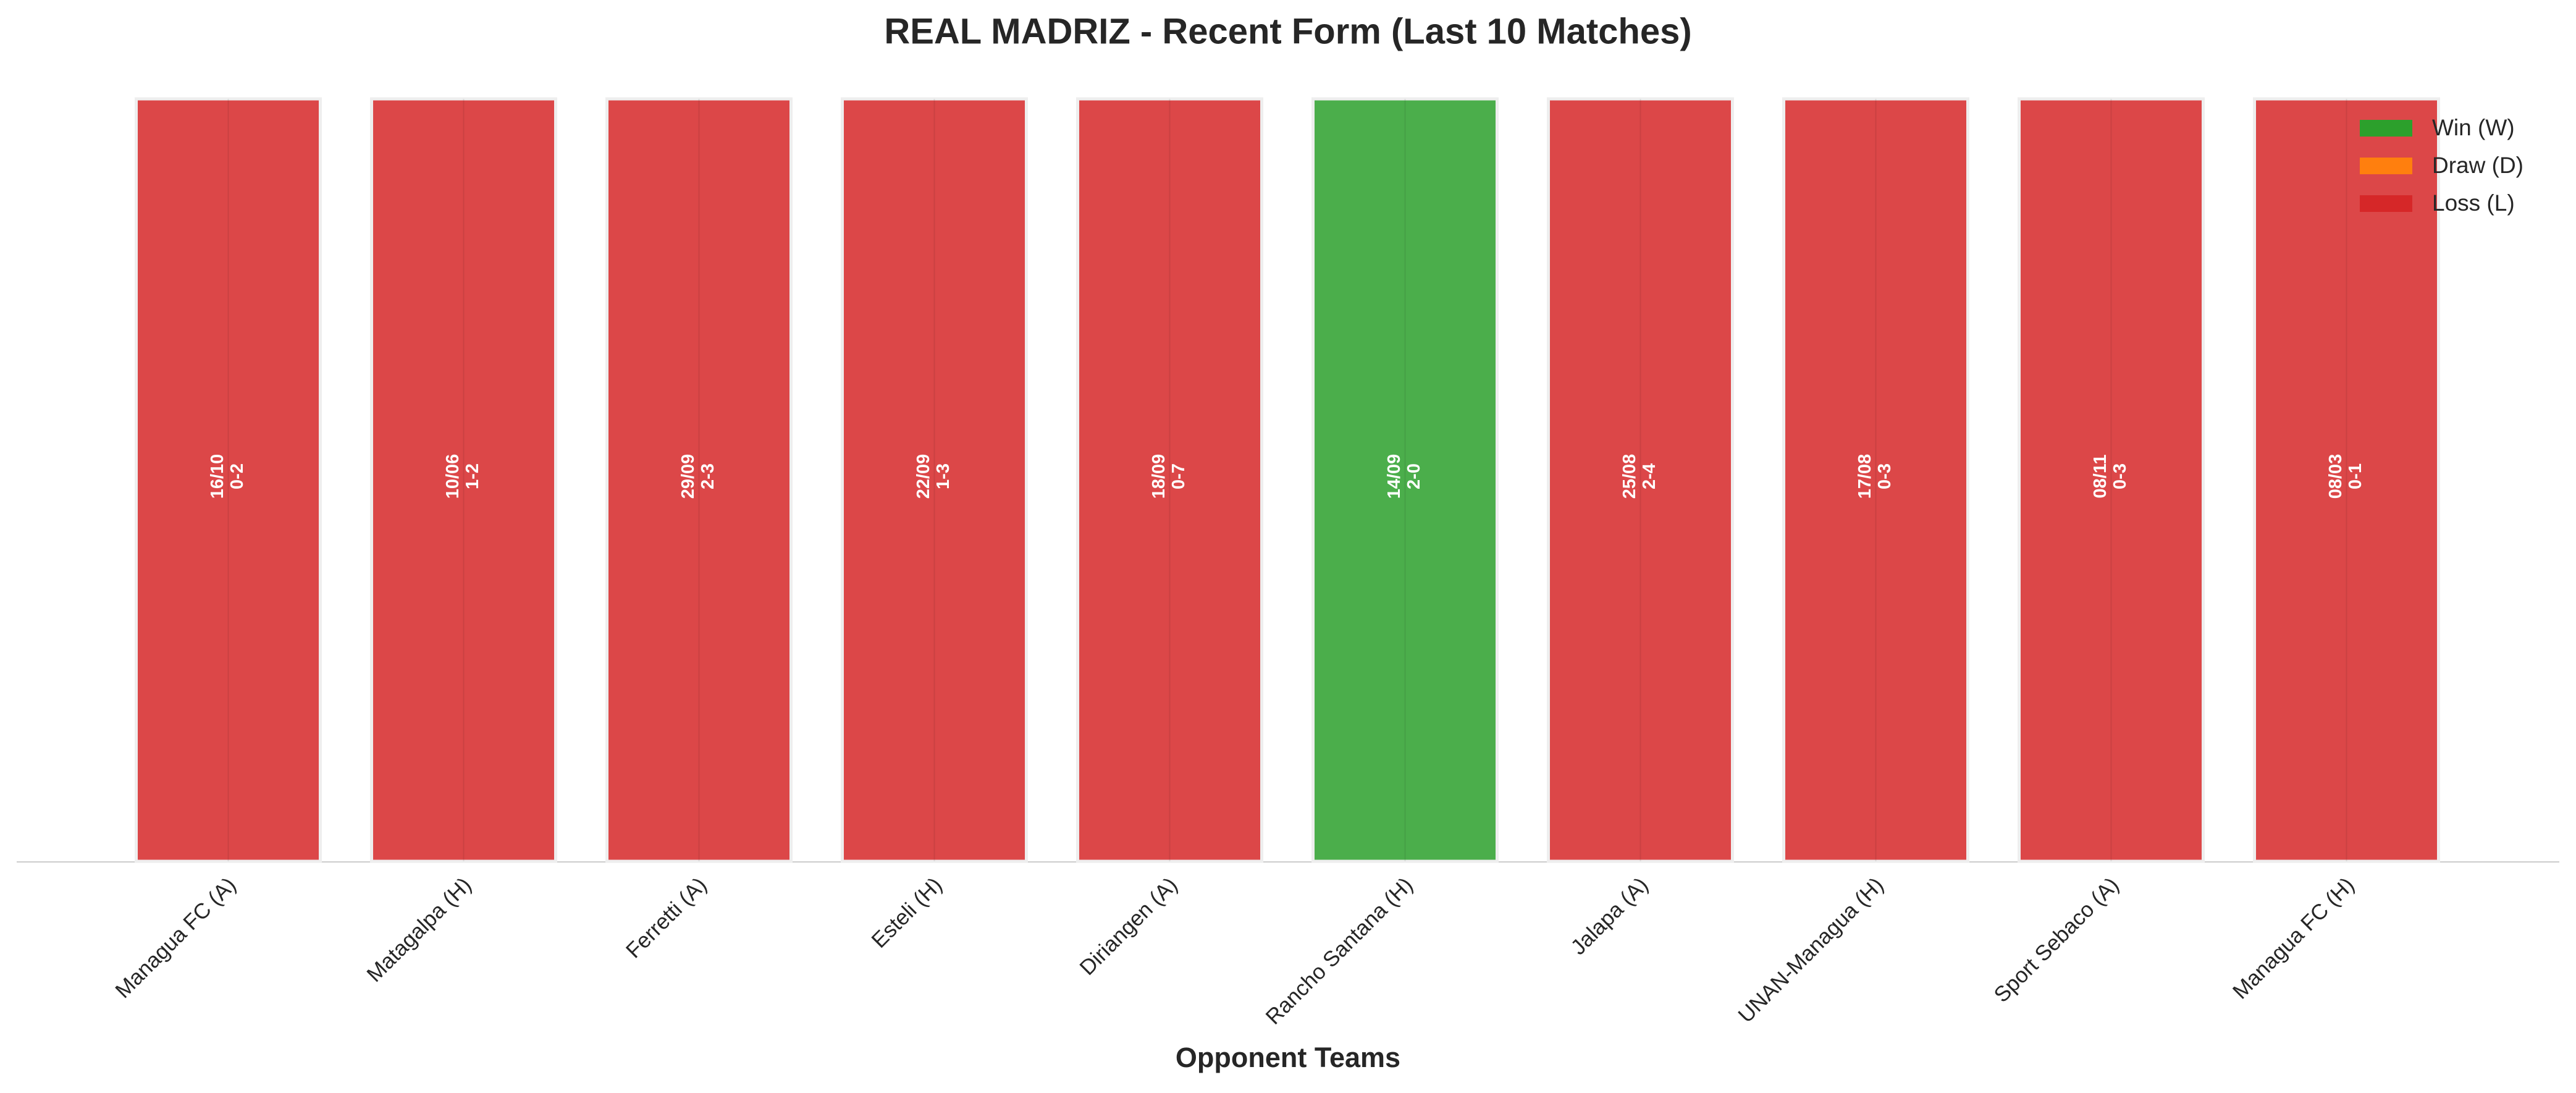  What do you see at coordinates (2336, 477) in the screenshot?
I see `match-date: 08/03` at bounding box center [2336, 477].